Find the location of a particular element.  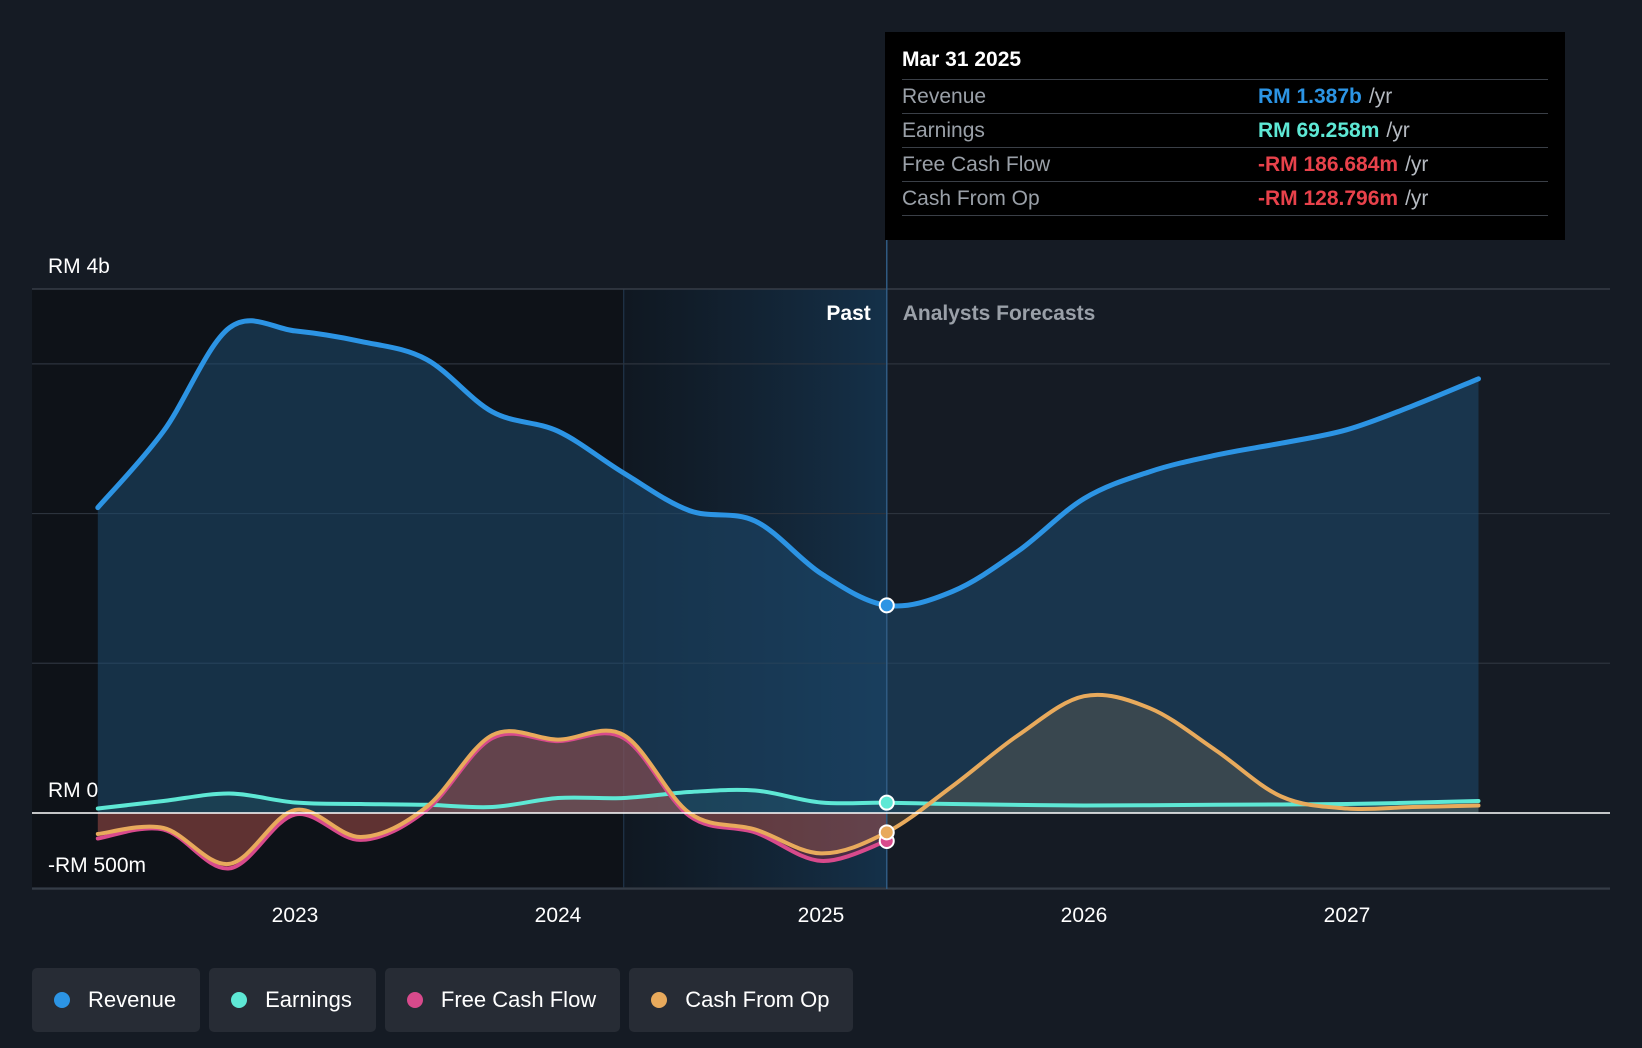

free-cash-flow-area is located at coordinates (492, 801).